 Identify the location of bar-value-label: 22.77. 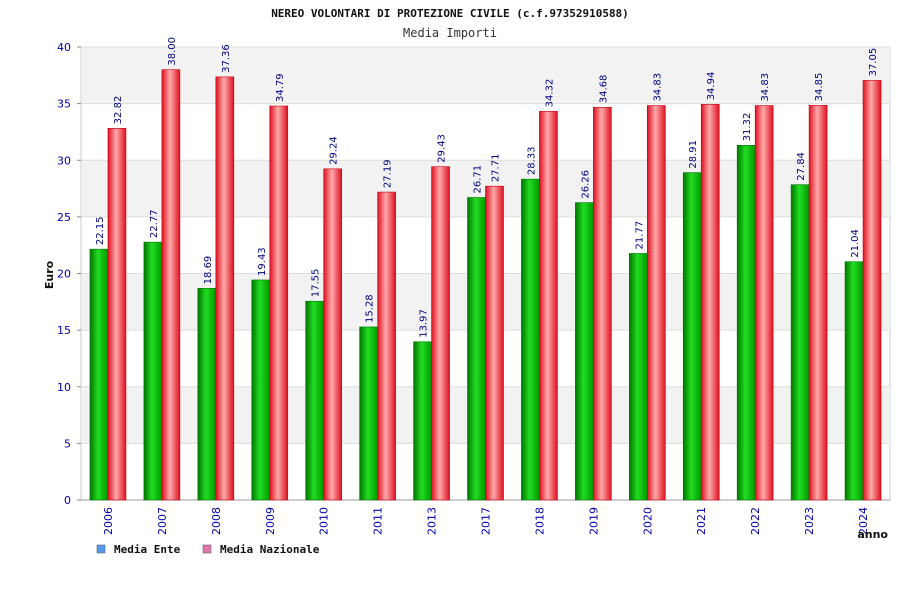
(154, 223).